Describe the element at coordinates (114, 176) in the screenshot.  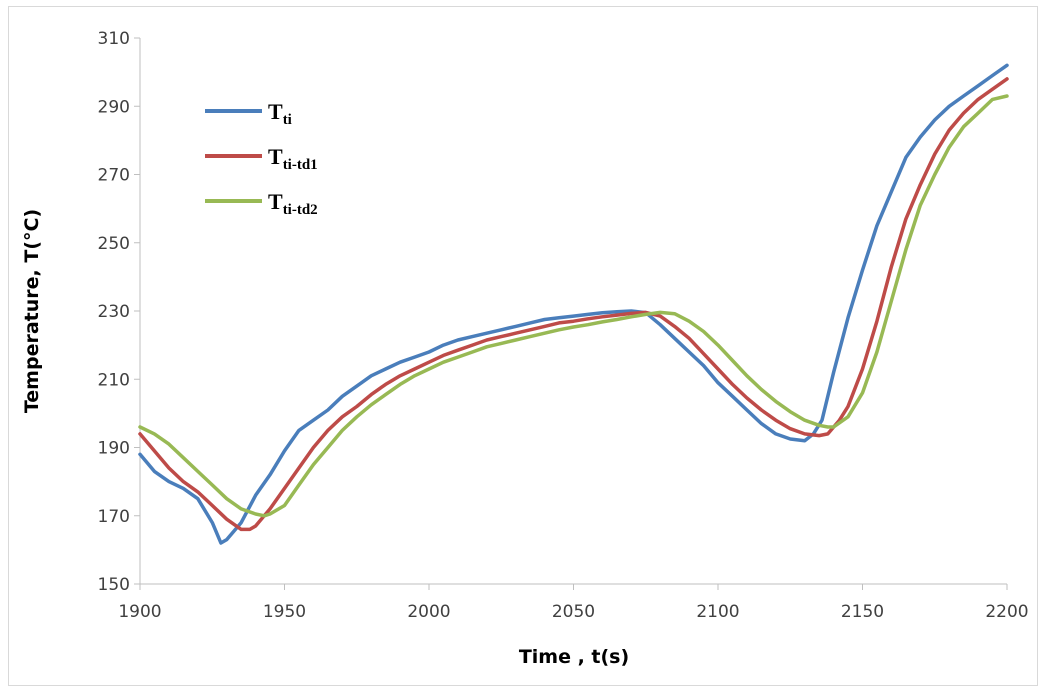
I see `y-tick-label: 270` at that location.